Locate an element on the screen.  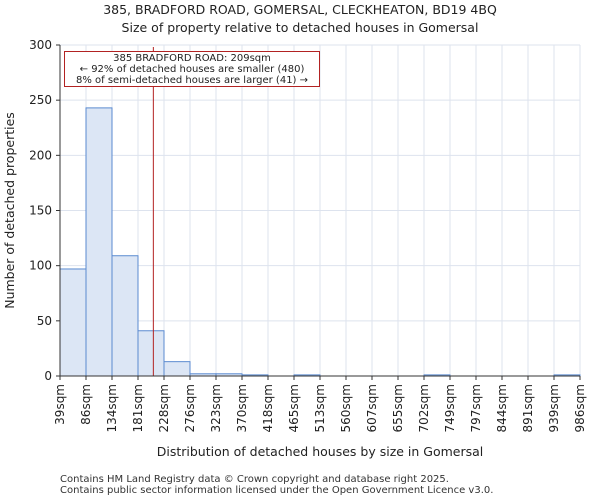
x-tick-label-749sqm: 749sqm is located at coordinates (450, 408).